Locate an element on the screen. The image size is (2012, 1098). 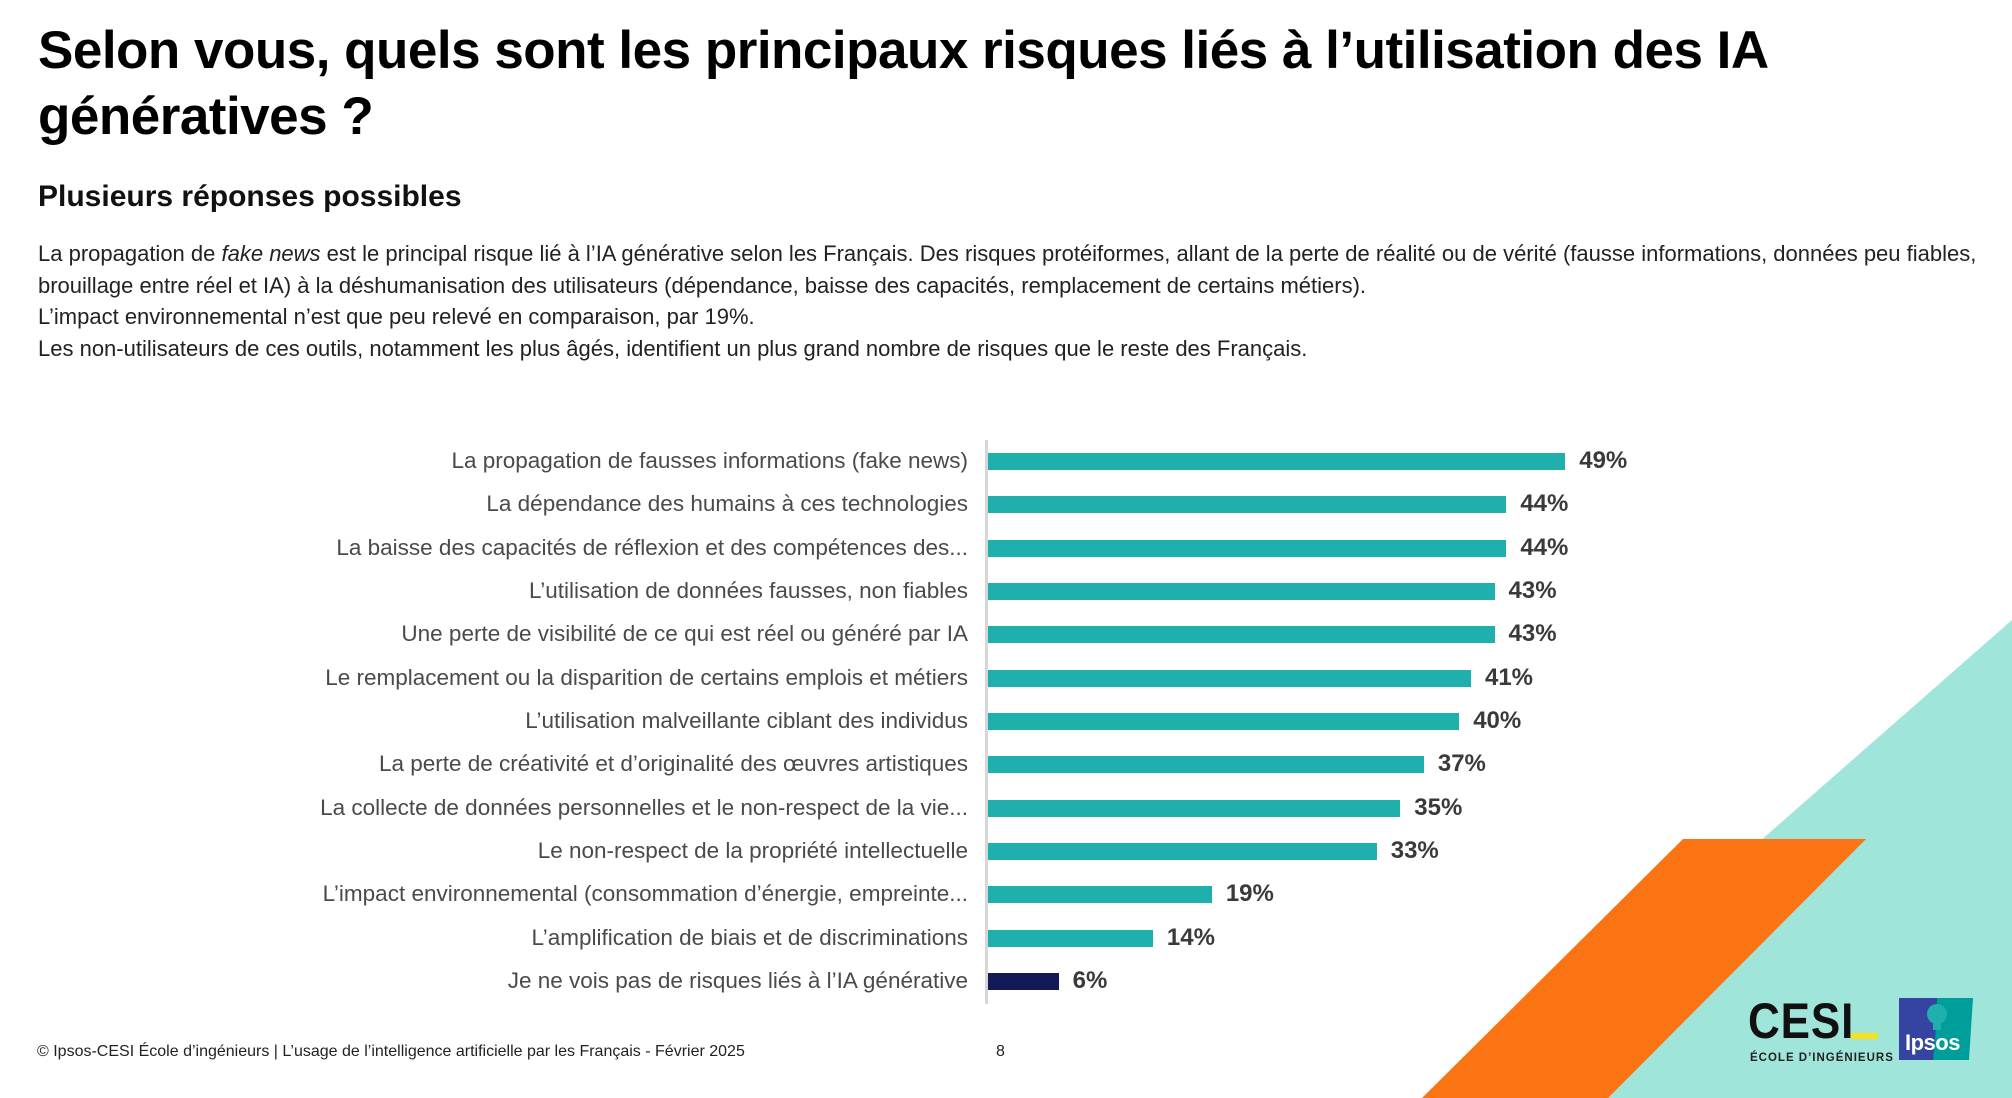
orange-parallelogram-shape is located at coordinates (1644, 968).